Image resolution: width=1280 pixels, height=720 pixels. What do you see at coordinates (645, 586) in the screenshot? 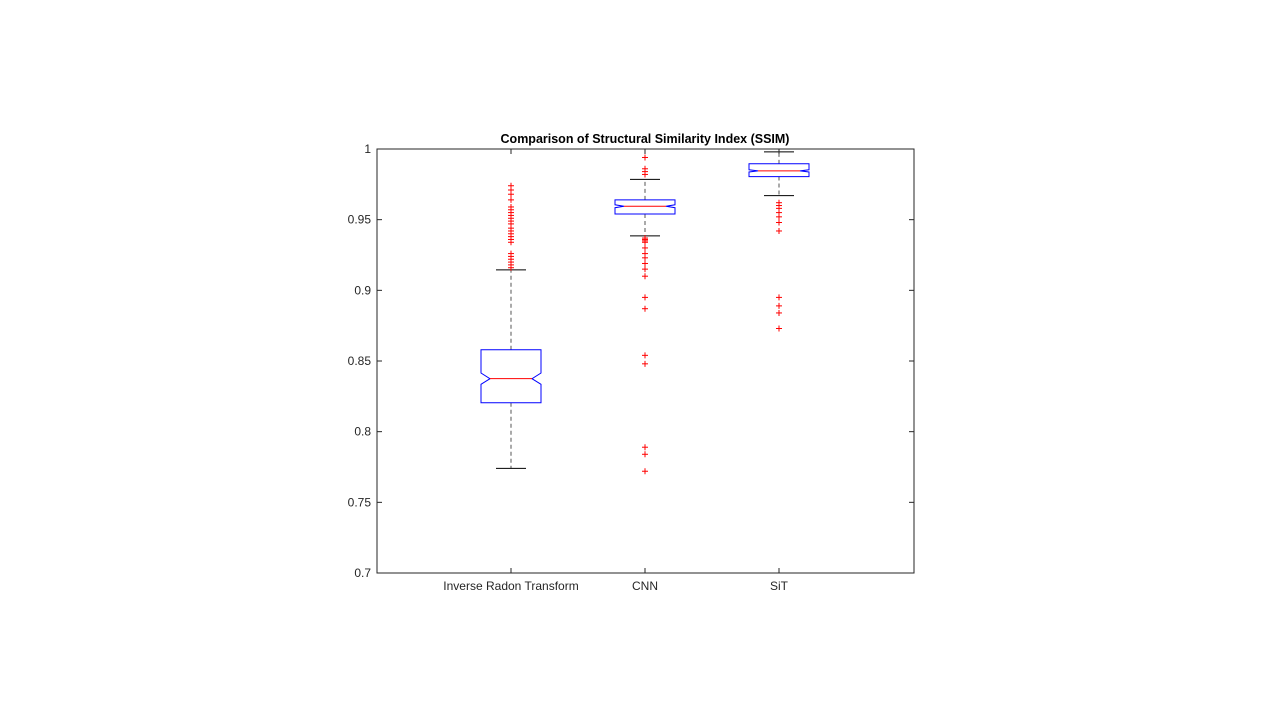
I see `x-tick-label-1: CNN` at bounding box center [645, 586].